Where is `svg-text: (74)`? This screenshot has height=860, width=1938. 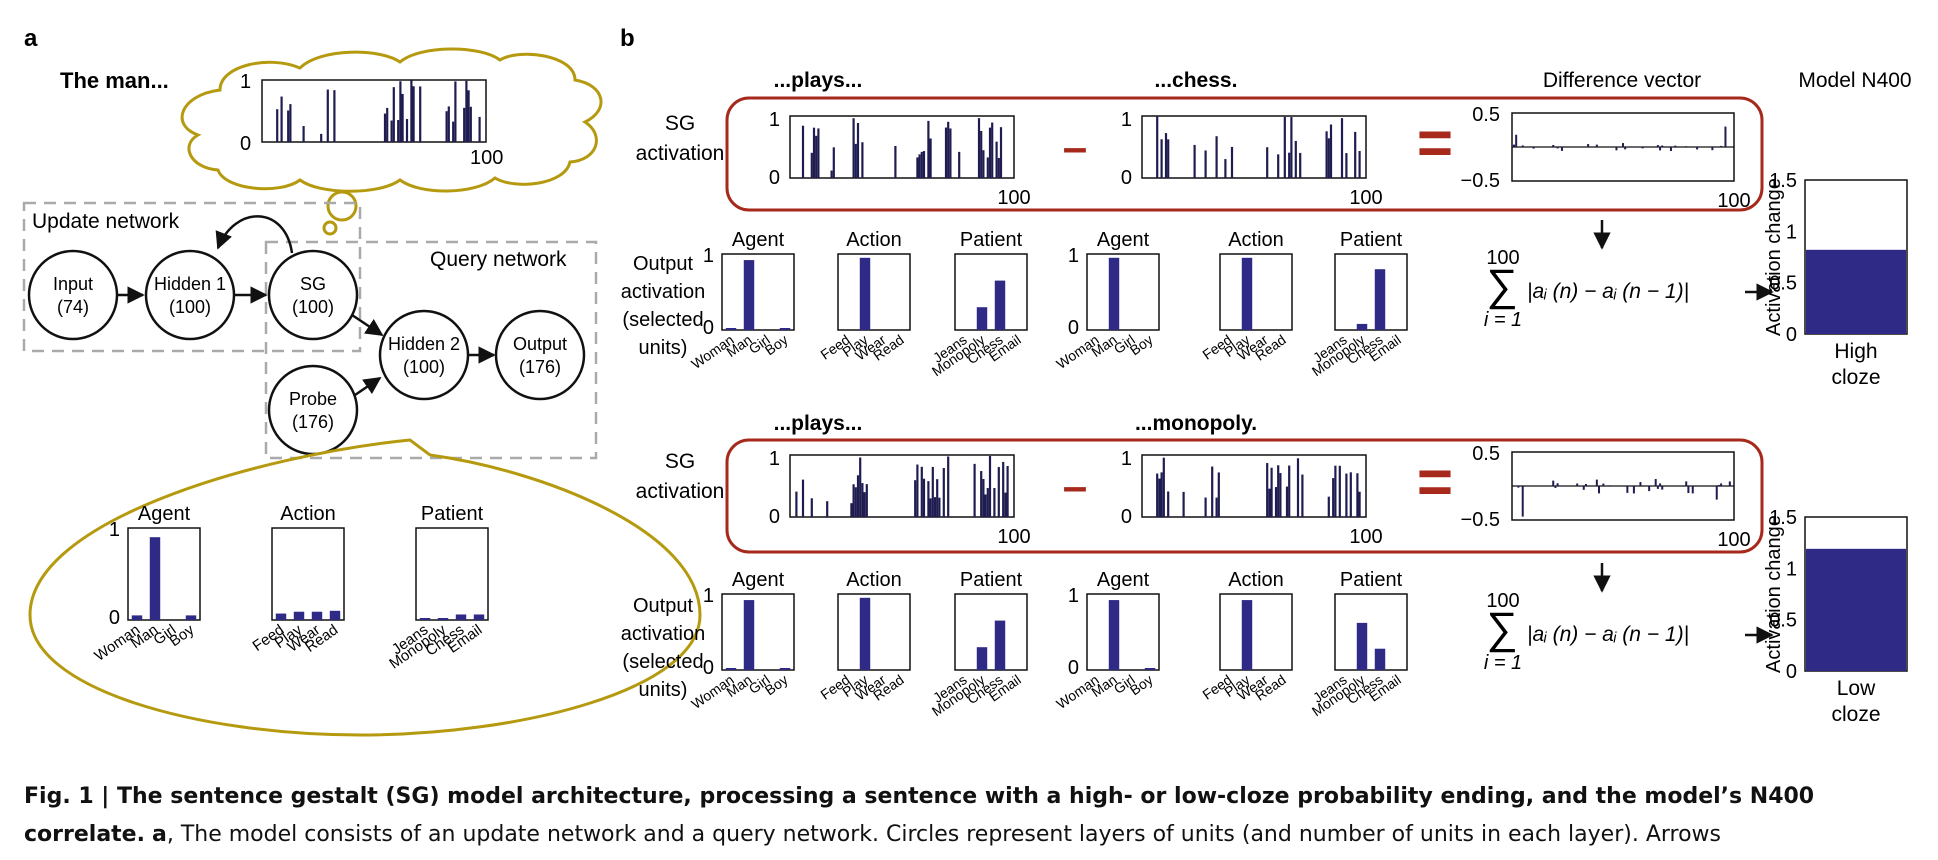 svg-text: (74) is located at coordinates (73, 307).